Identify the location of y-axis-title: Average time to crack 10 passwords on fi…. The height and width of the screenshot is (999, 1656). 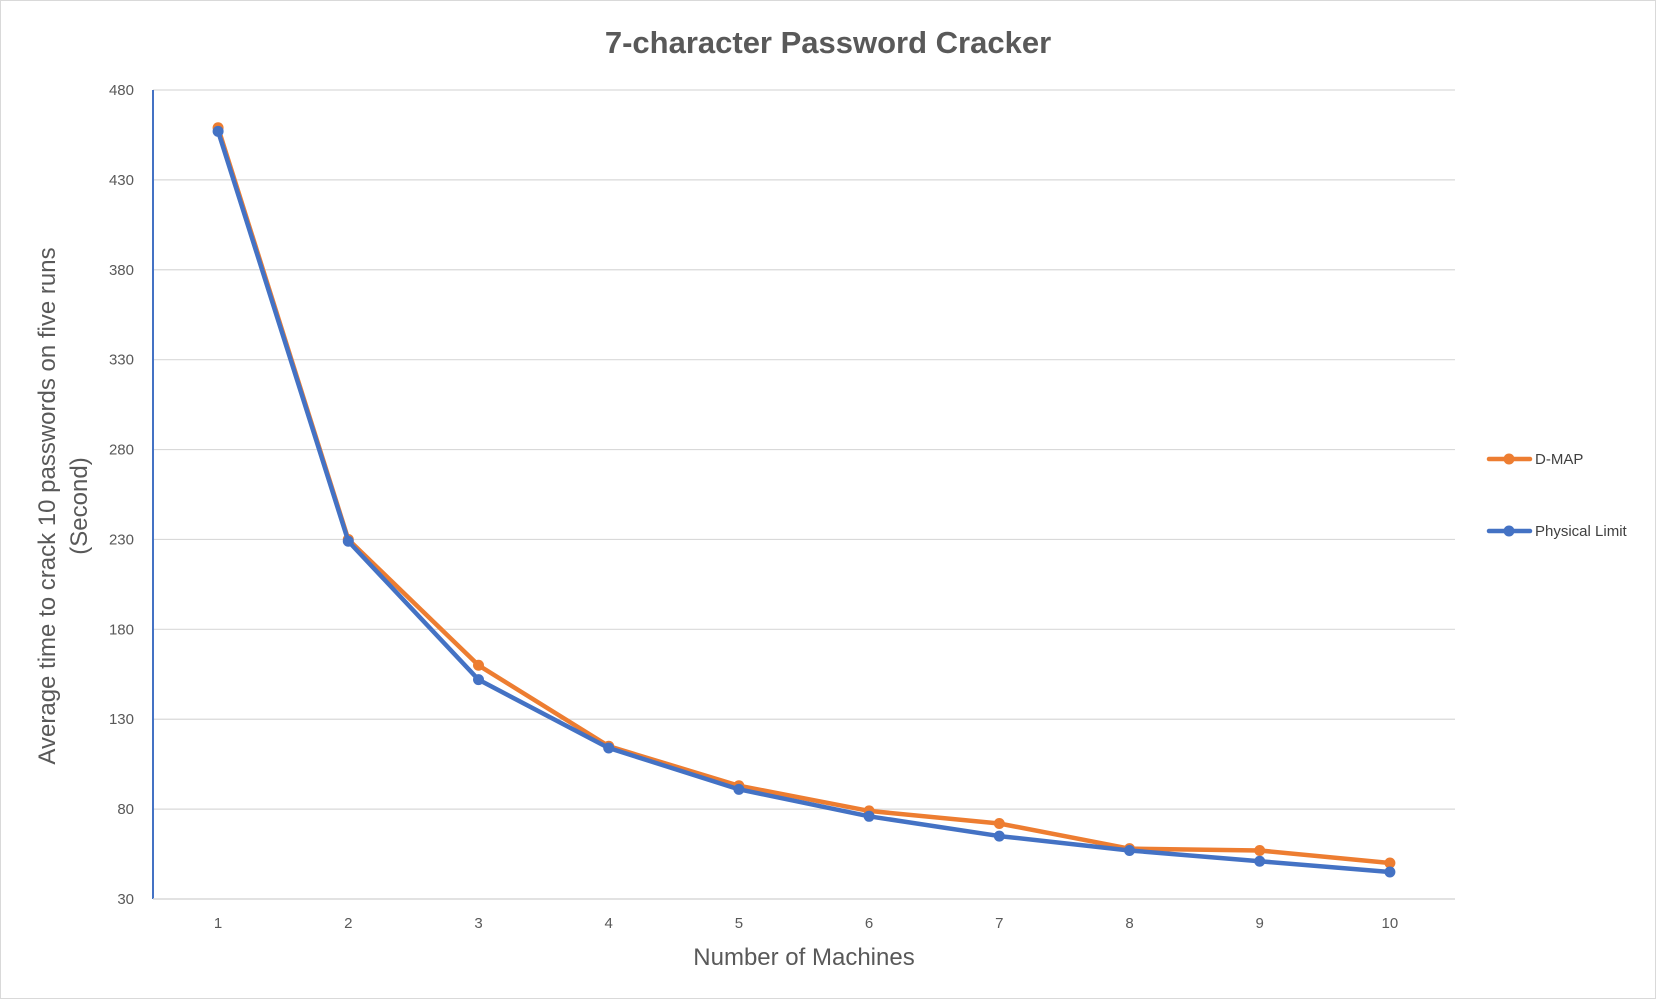
(63, 505).